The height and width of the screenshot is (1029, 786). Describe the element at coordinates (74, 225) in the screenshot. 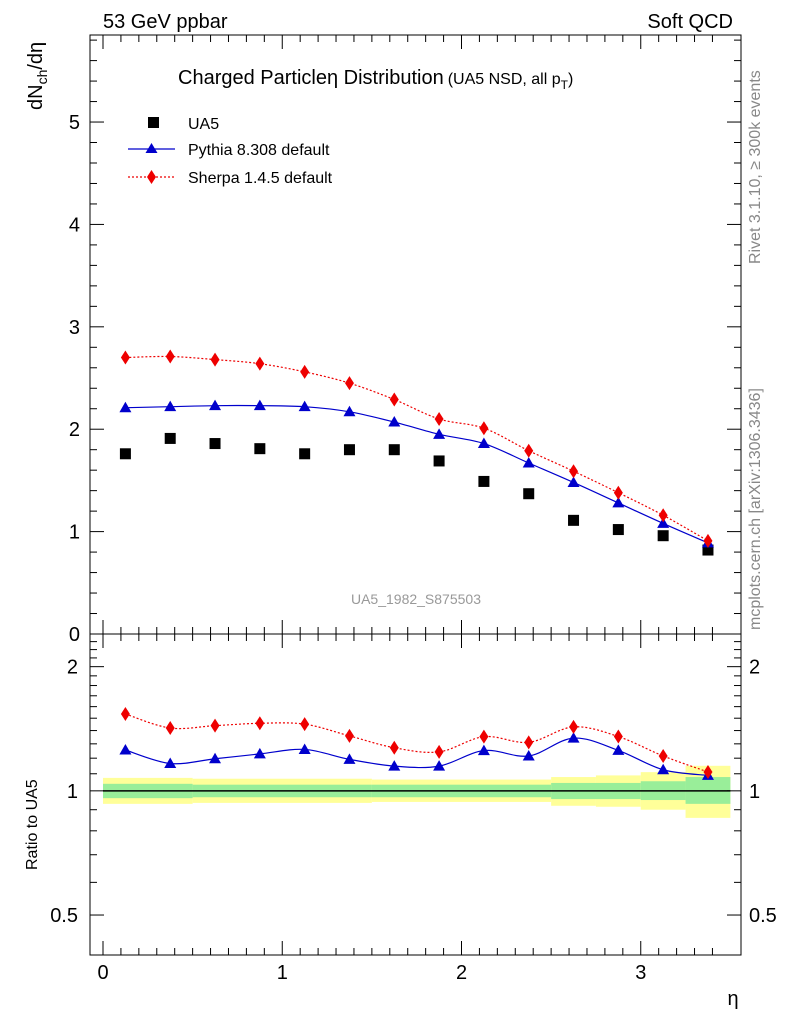

I see `main-y-tick-label: 4` at that location.